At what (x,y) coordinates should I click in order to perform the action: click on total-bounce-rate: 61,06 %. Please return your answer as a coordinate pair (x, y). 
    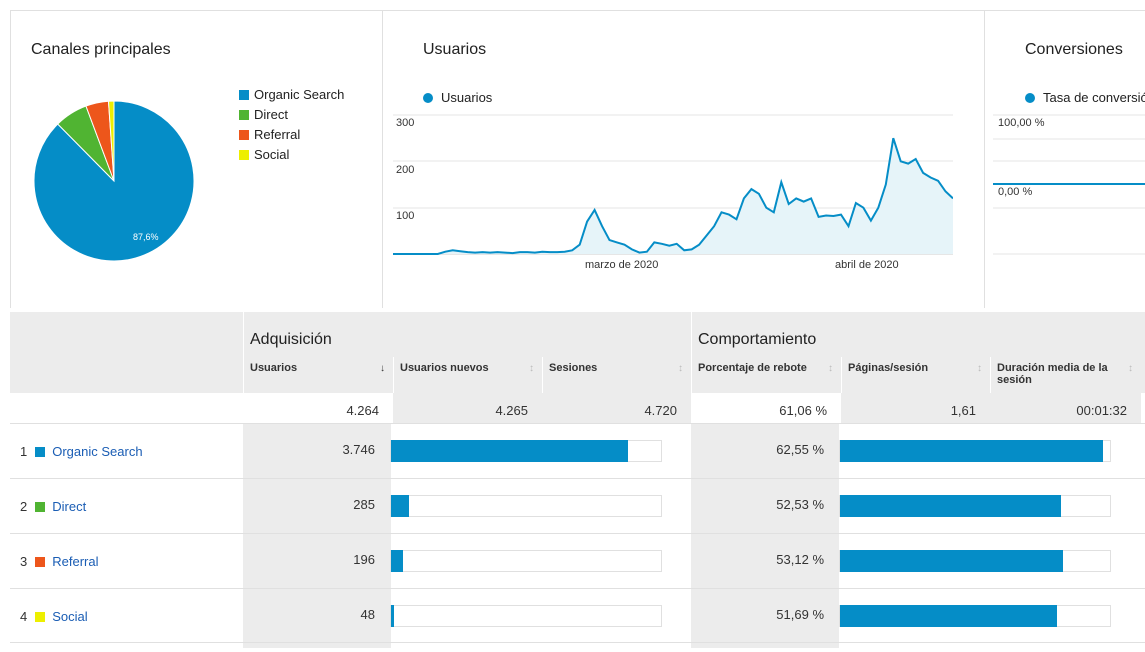
    Looking at the image, I should click on (803, 410).